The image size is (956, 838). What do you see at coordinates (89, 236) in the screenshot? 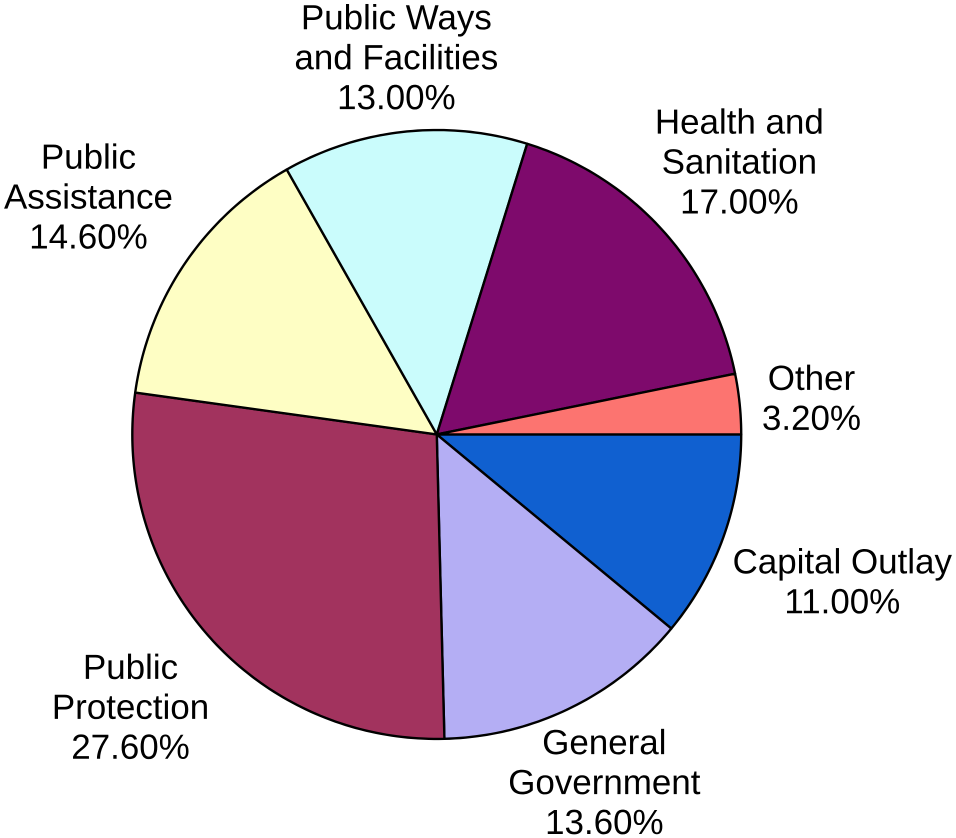
I see `data-label: 14.60%` at bounding box center [89, 236].